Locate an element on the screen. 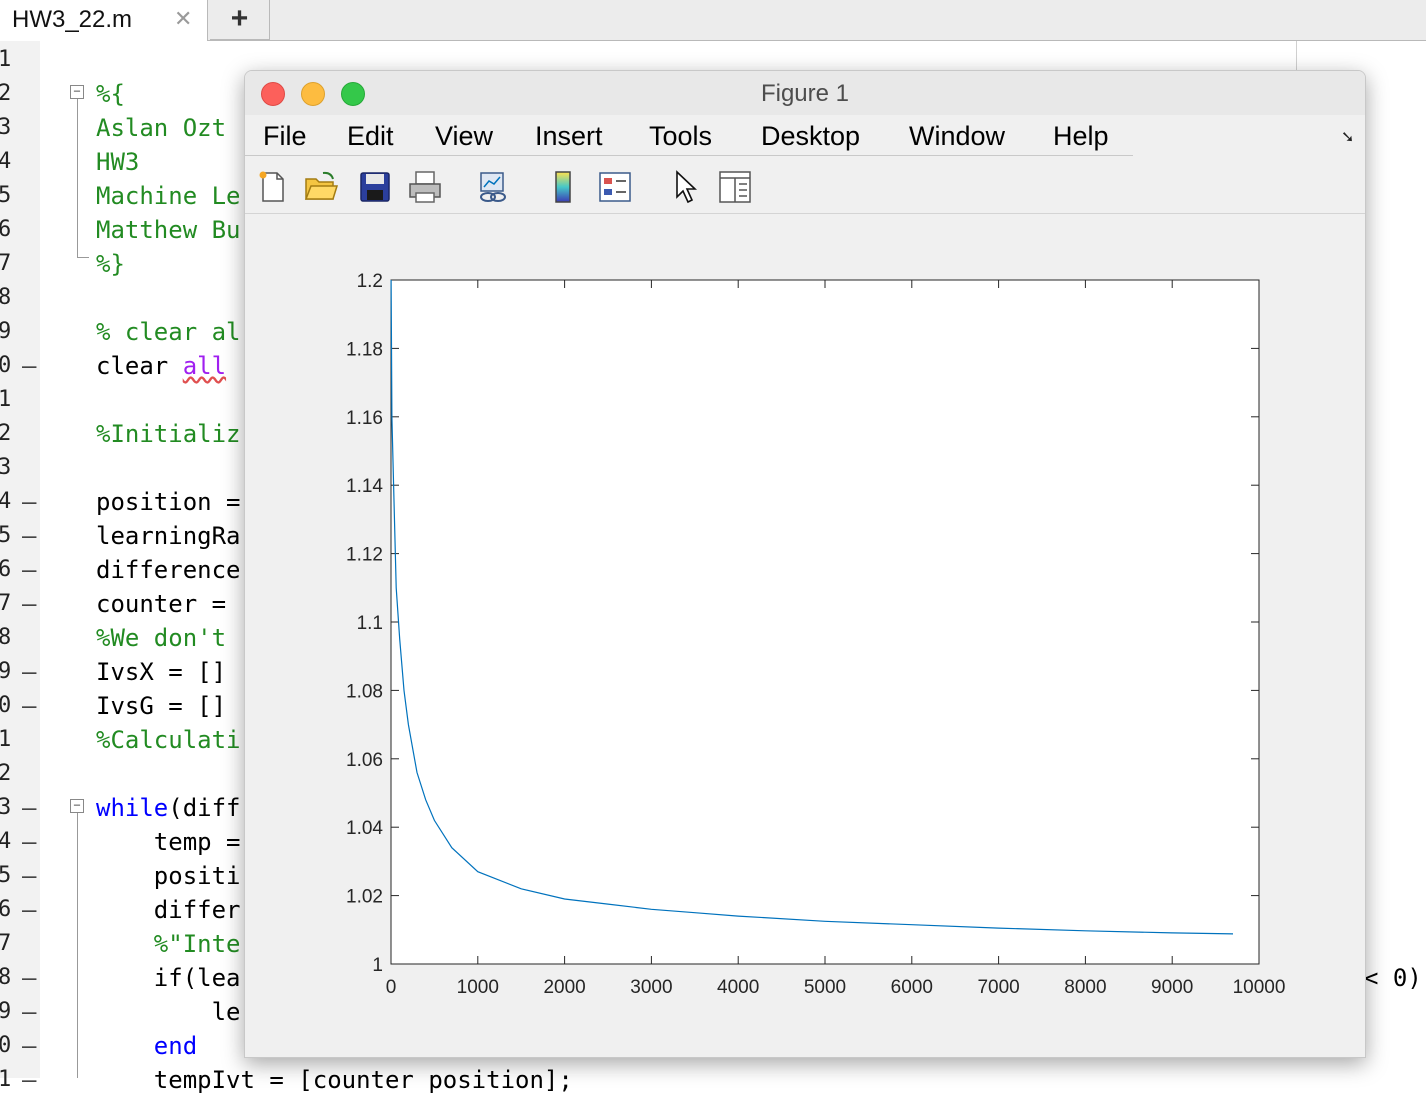 This screenshot has height=1097, width=1426. code-line: 9 % clear al is located at coordinates (713, 332).